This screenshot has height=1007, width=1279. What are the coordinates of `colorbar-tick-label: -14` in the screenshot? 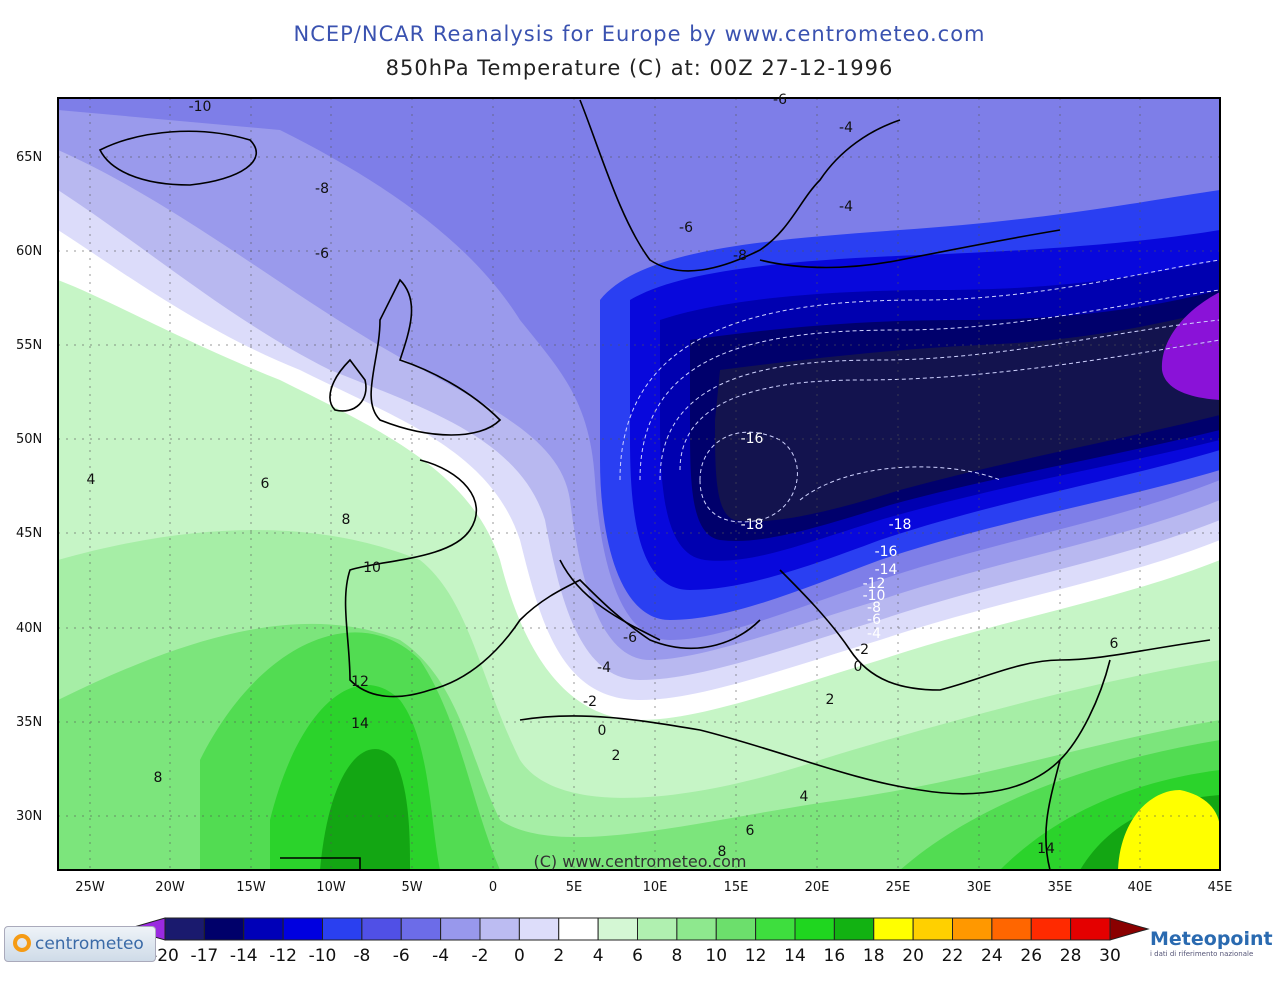 It's located at (244, 956).